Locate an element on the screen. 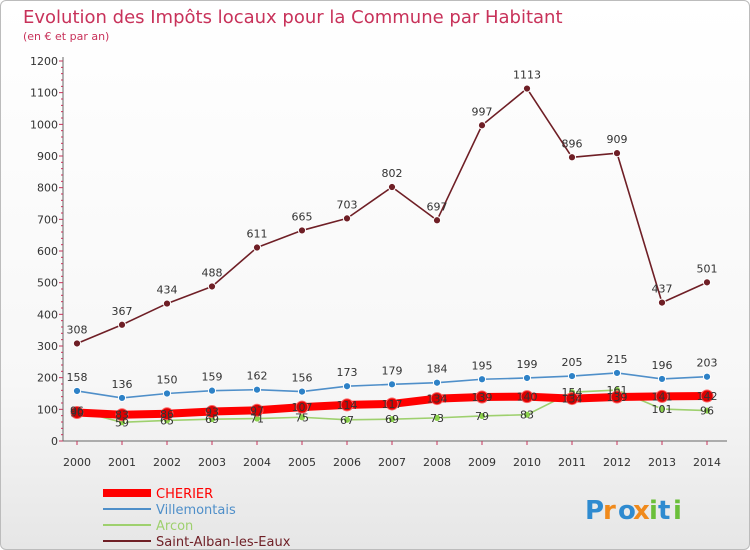 Image resolution: width=750 pixels, height=550 pixels. data-label-saint-alban-les-eaux: 611 is located at coordinates (257, 234).